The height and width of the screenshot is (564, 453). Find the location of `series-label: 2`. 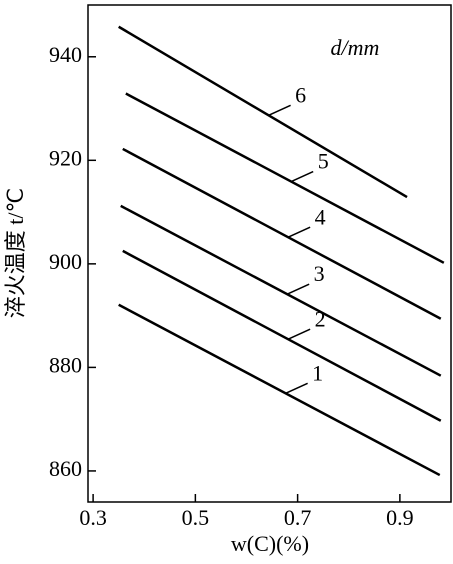

series-label: 2 is located at coordinates (320, 318).